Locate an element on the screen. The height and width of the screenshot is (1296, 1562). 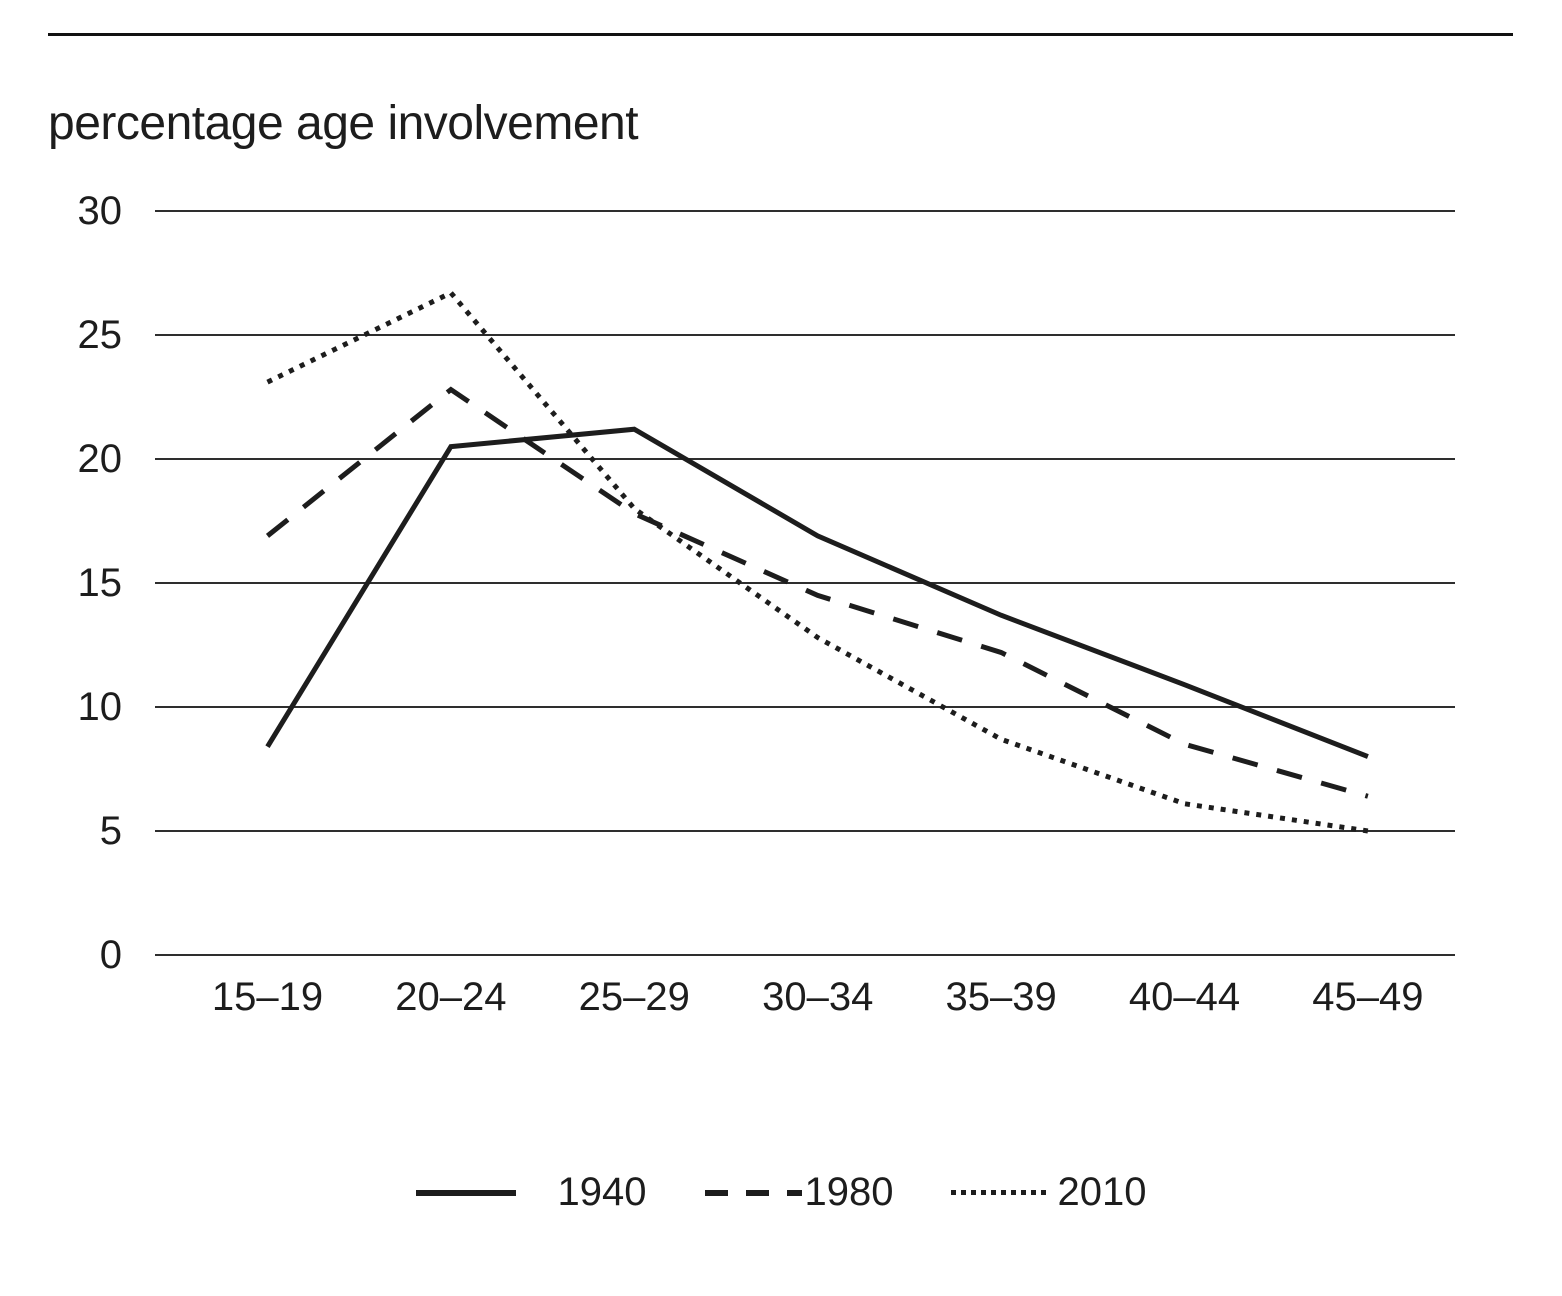
x-axis-labels: 15–19 20–24 25–29 30–34 35–39 40–44 45–49 is located at coordinates (818, 997).